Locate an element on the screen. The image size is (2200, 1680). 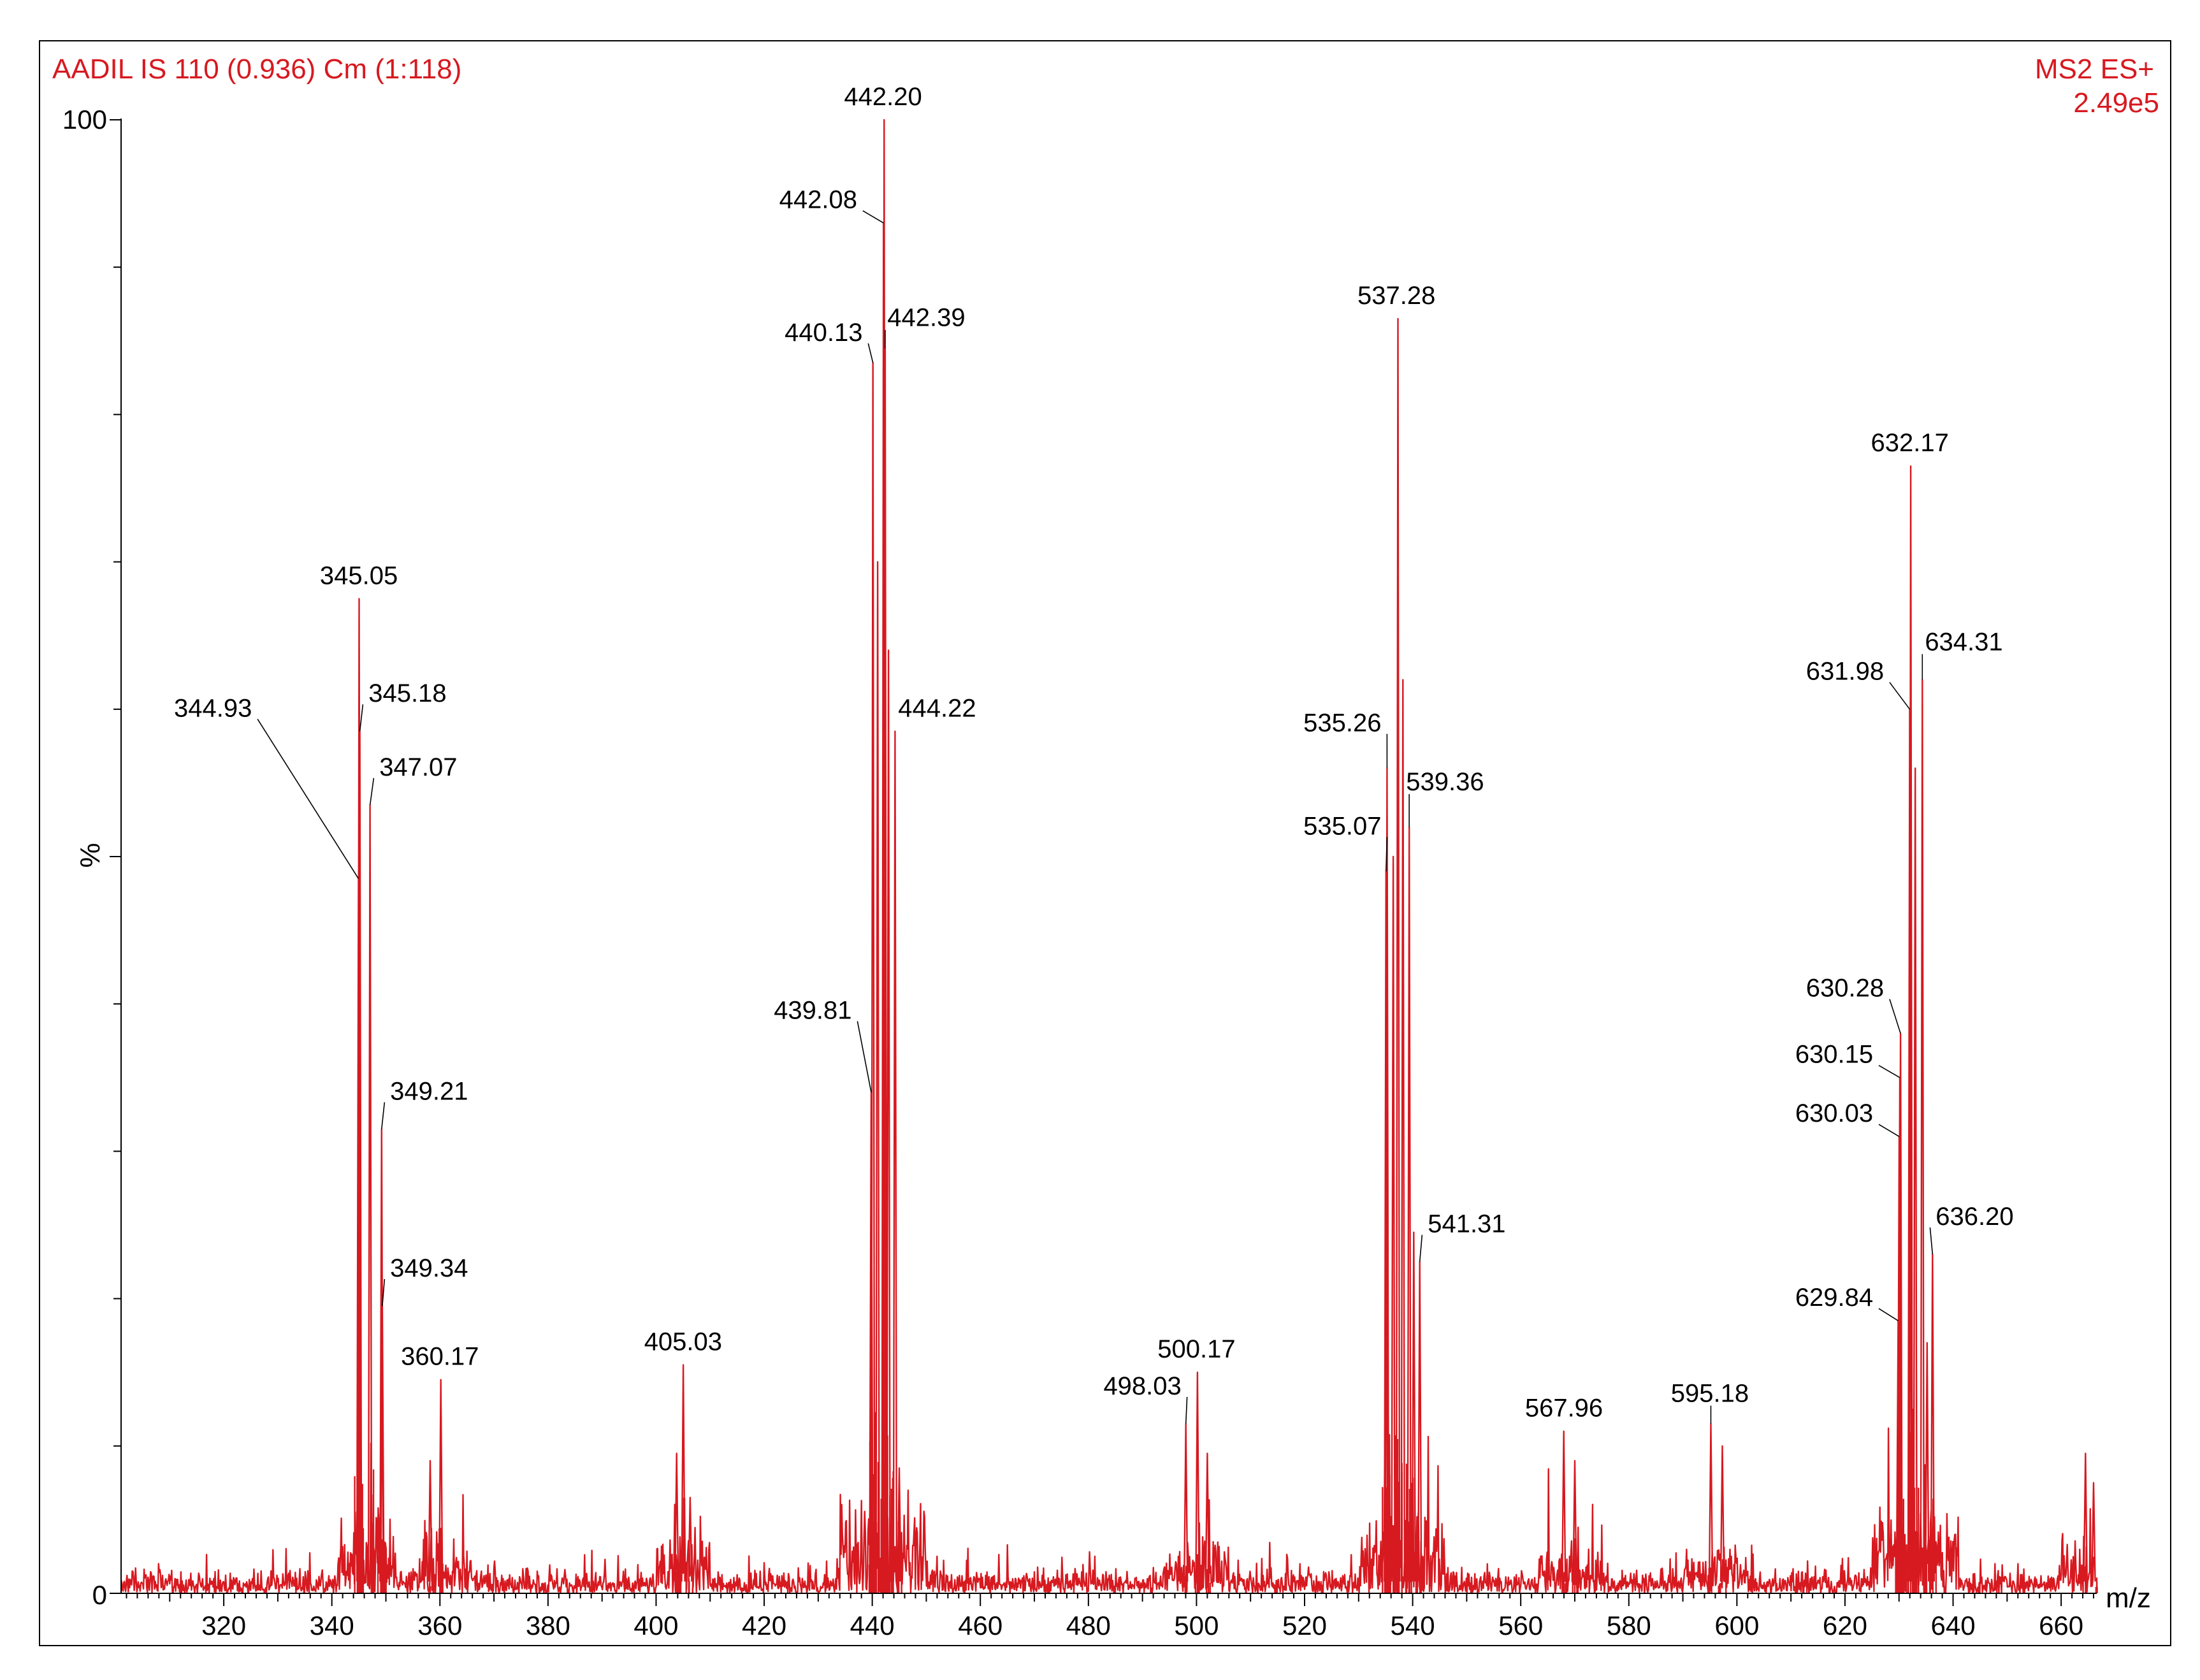
peak-label: 345.05 is located at coordinates (359, 575).